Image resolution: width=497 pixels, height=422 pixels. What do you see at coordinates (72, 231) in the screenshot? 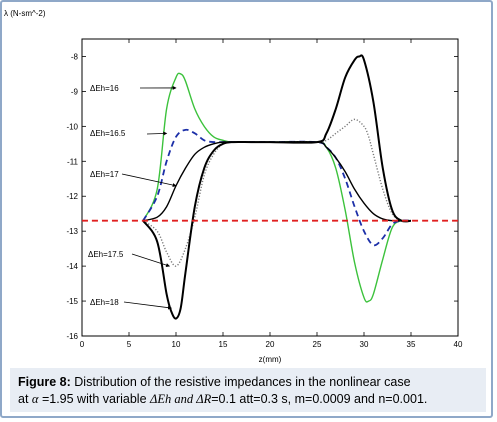
I see `y-tick-label: -13` at bounding box center [72, 231].